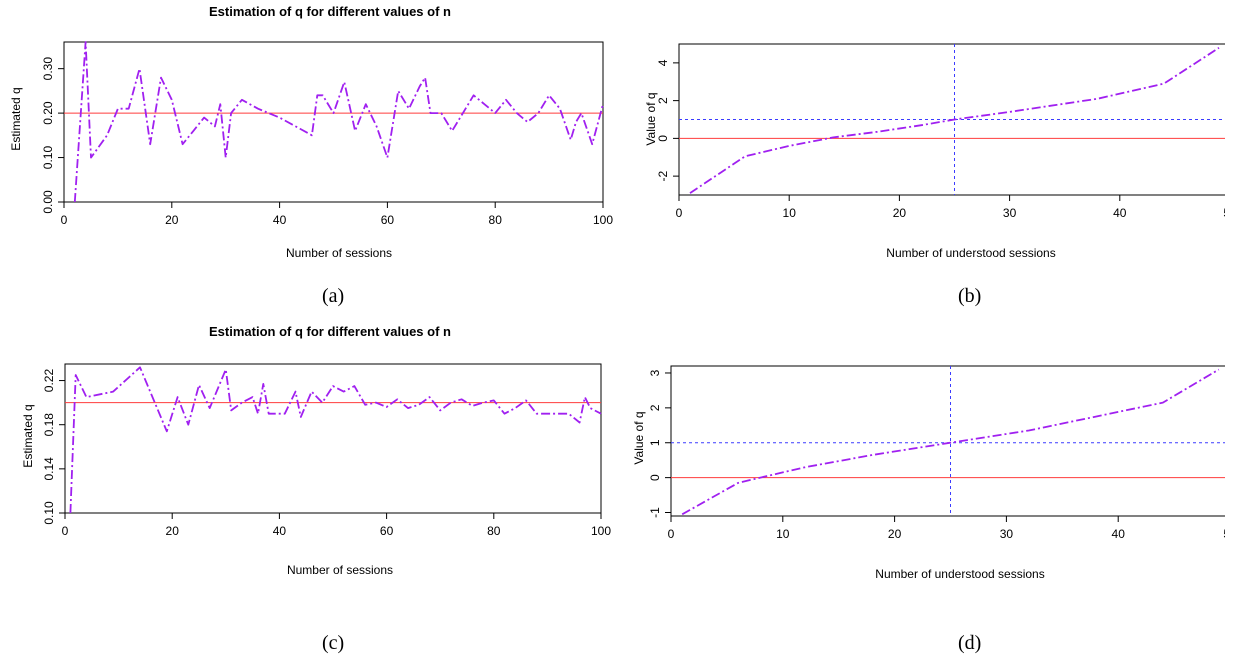 The image size is (1243, 663). Describe the element at coordinates (333, 296) in the screenshot. I see `caption-a: (a)` at that location.